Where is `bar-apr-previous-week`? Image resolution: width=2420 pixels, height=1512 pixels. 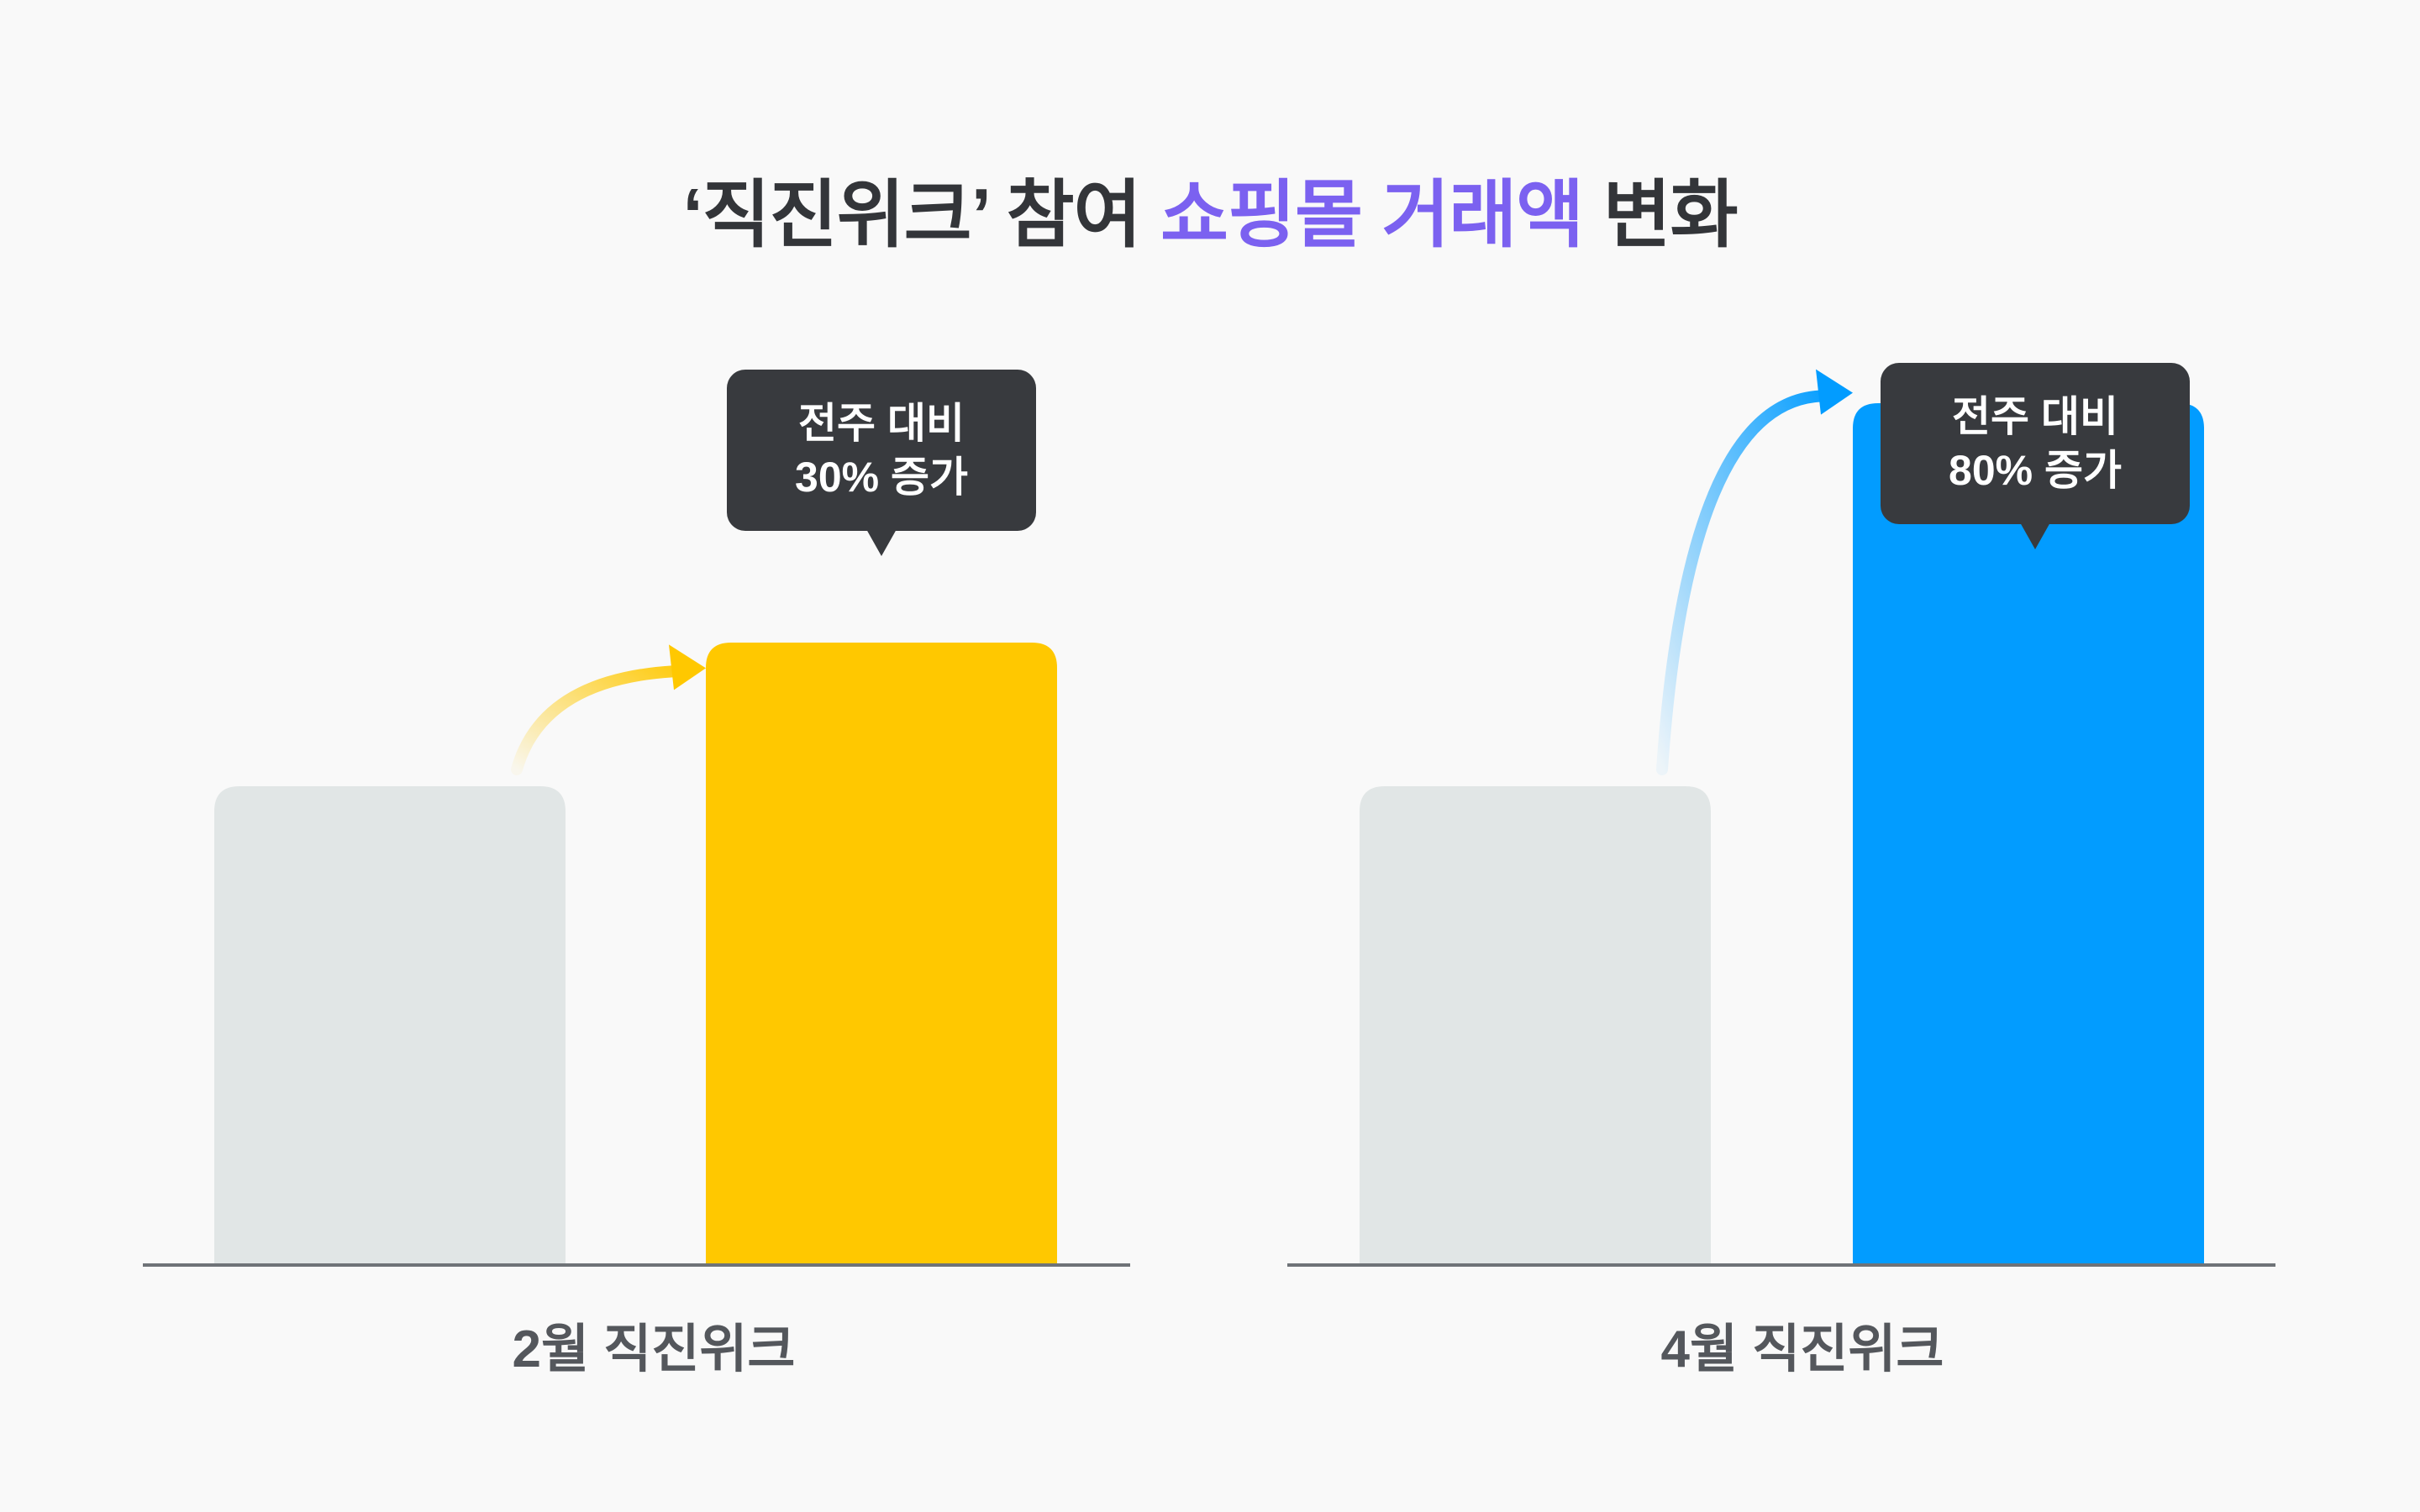
bar-apr-previous-week is located at coordinates (1535, 1025).